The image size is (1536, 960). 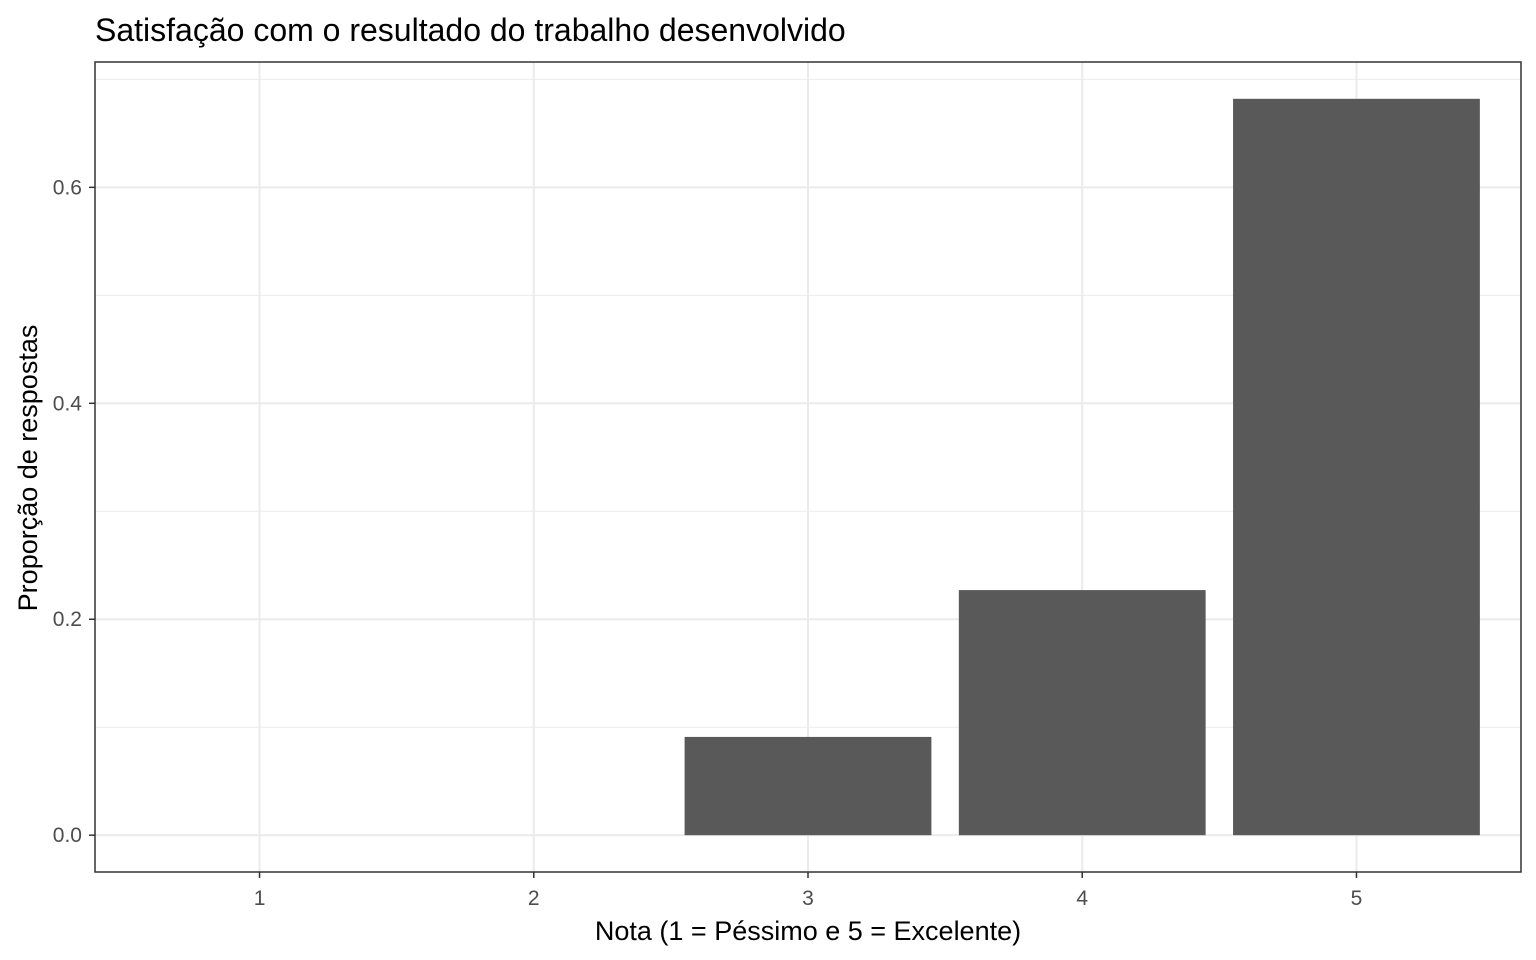 I want to click on y-tick-label: 0.6, so click(x=67, y=187).